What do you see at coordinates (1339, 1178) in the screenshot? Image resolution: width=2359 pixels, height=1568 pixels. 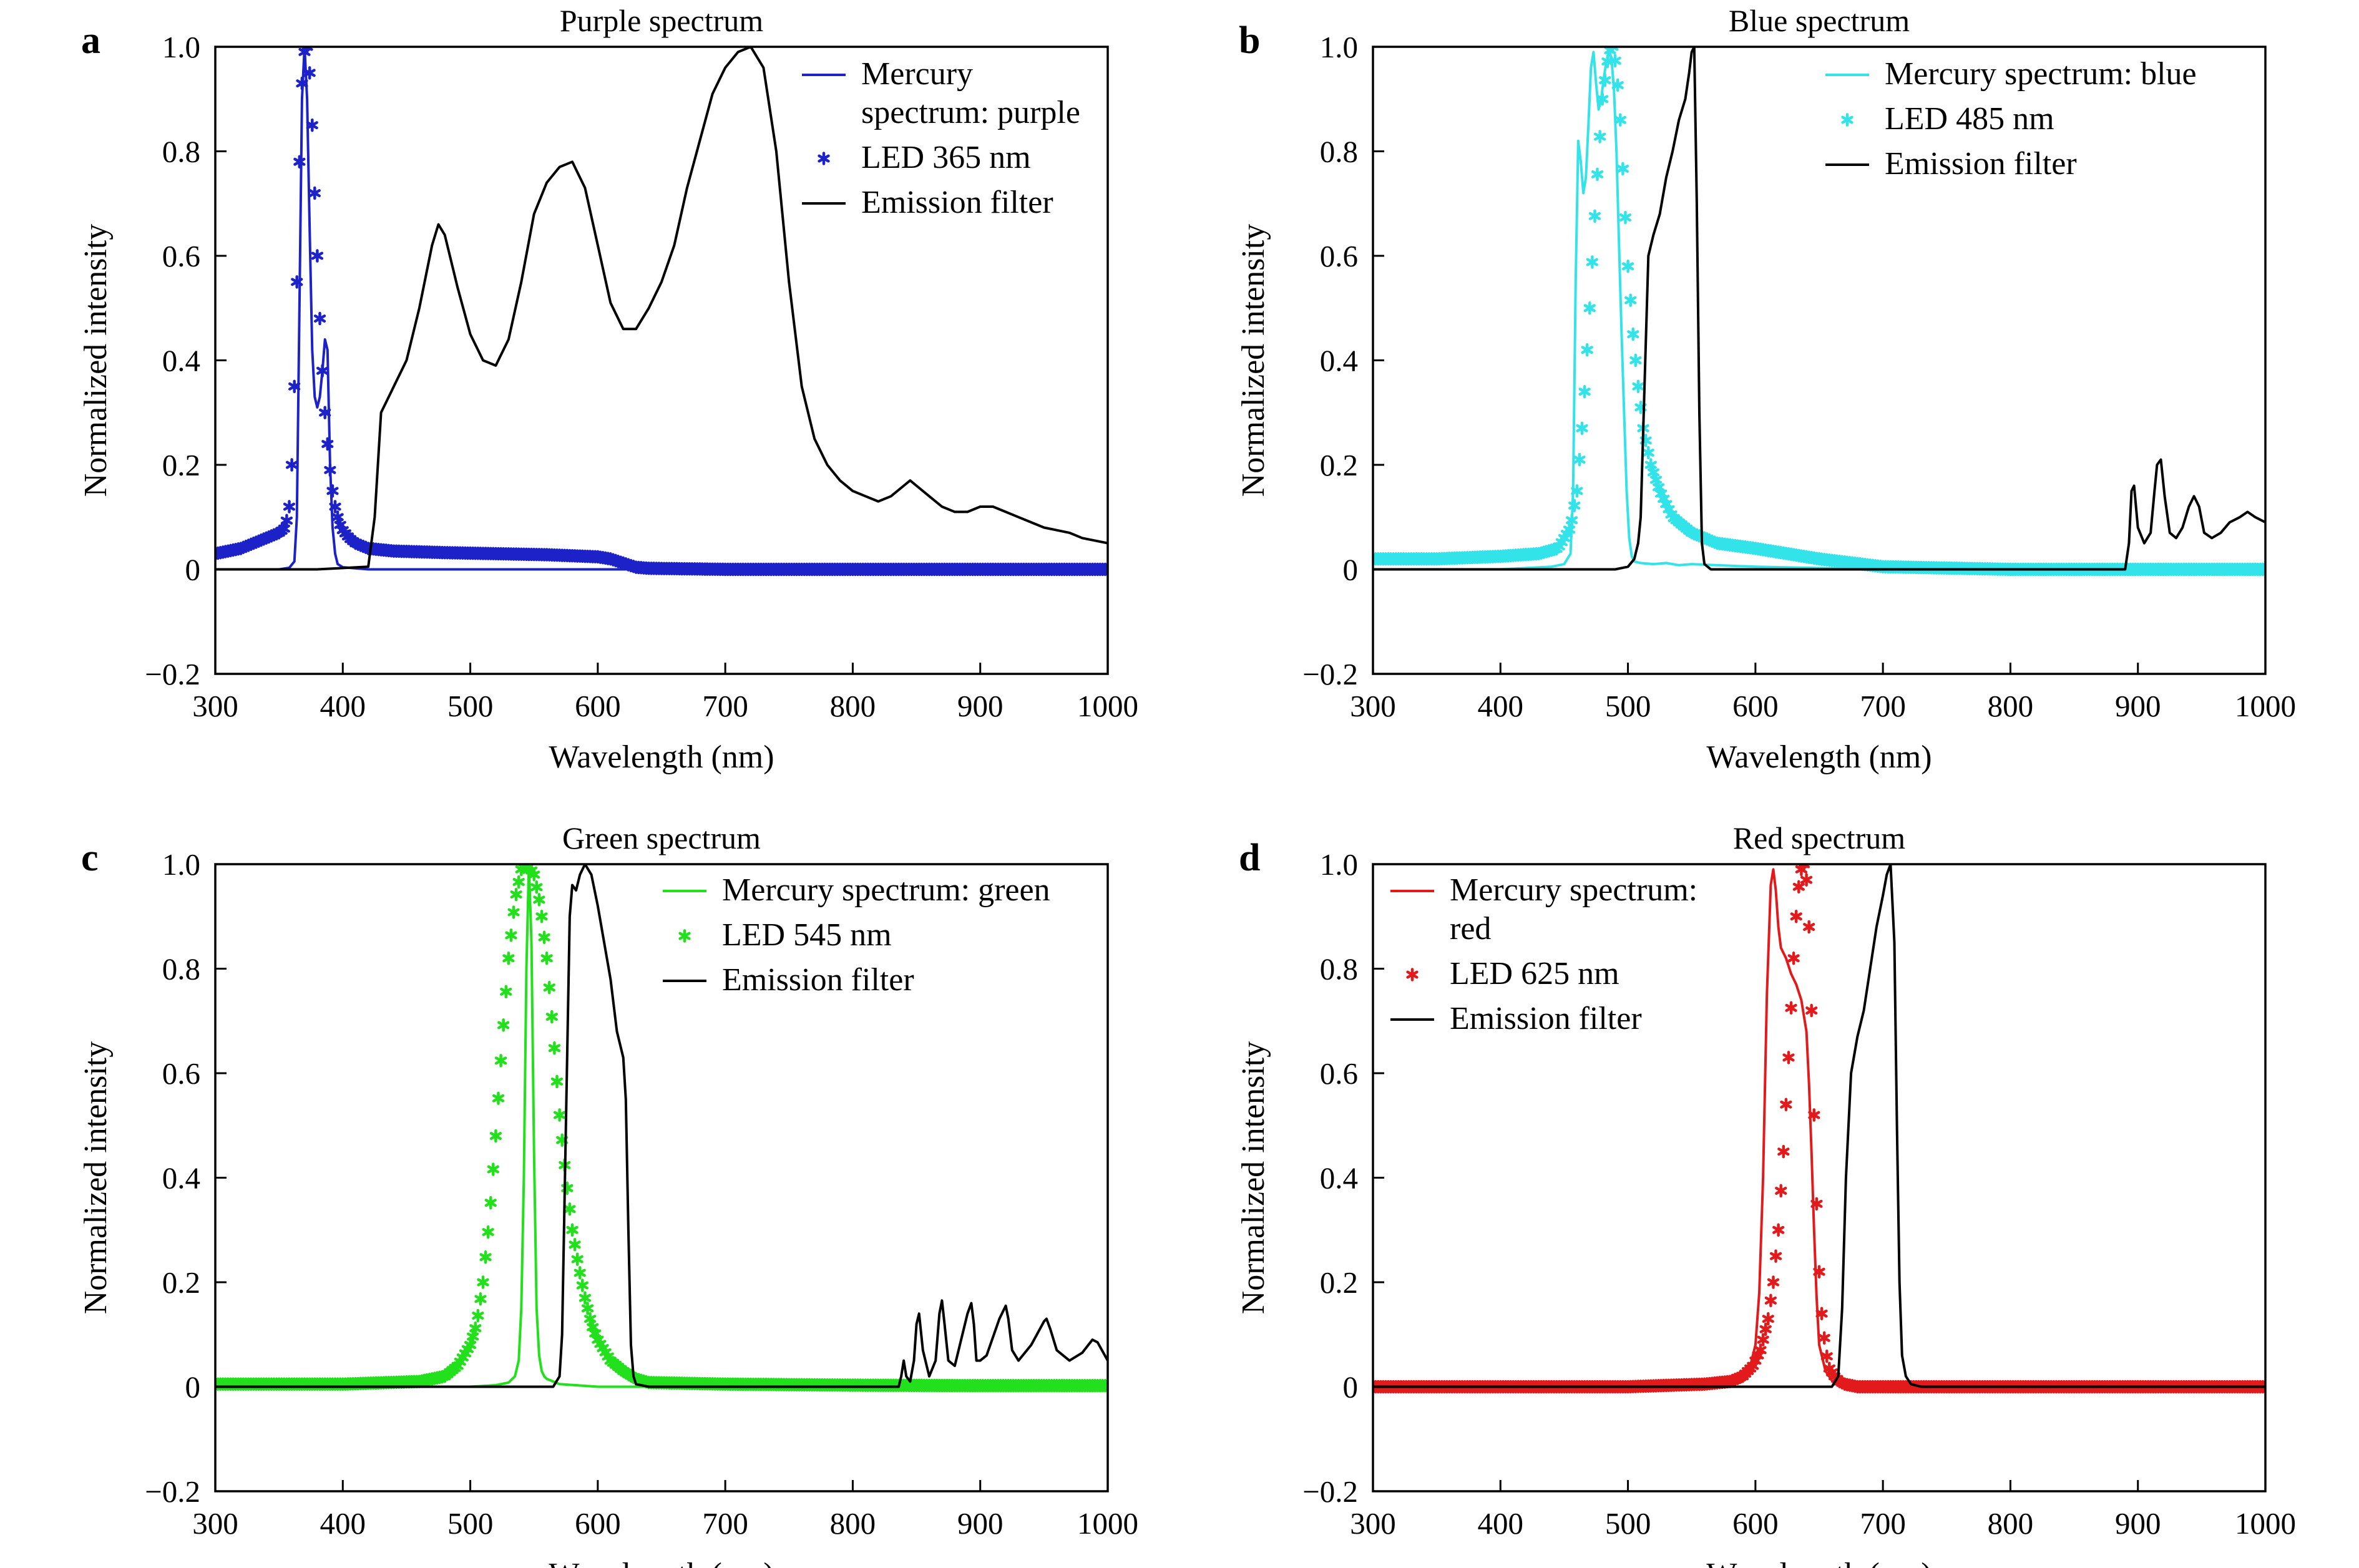 I see `y-tick-label: 0.4` at bounding box center [1339, 1178].